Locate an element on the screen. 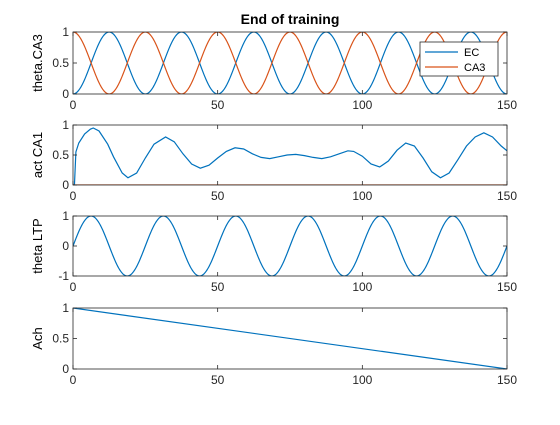  legend: EC CA3 is located at coordinates (459, 59).